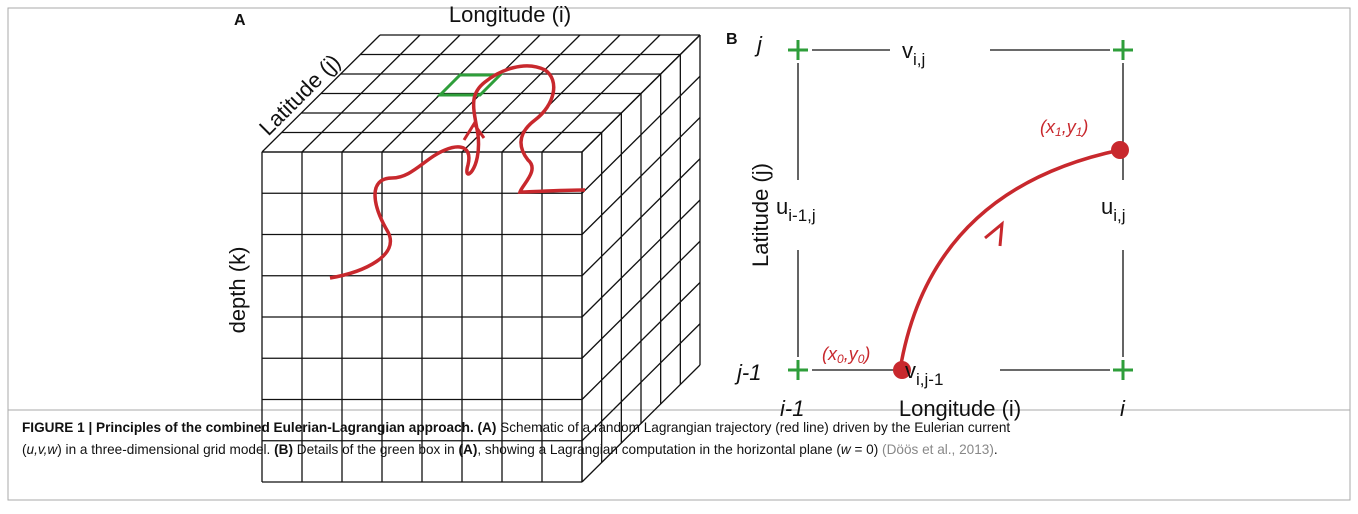 Image resolution: width=1358 pixels, height=514 pixels. What do you see at coordinates (43, 449) in the screenshot?
I see `caption-run: u,v,w` at bounding box center [43, 449].